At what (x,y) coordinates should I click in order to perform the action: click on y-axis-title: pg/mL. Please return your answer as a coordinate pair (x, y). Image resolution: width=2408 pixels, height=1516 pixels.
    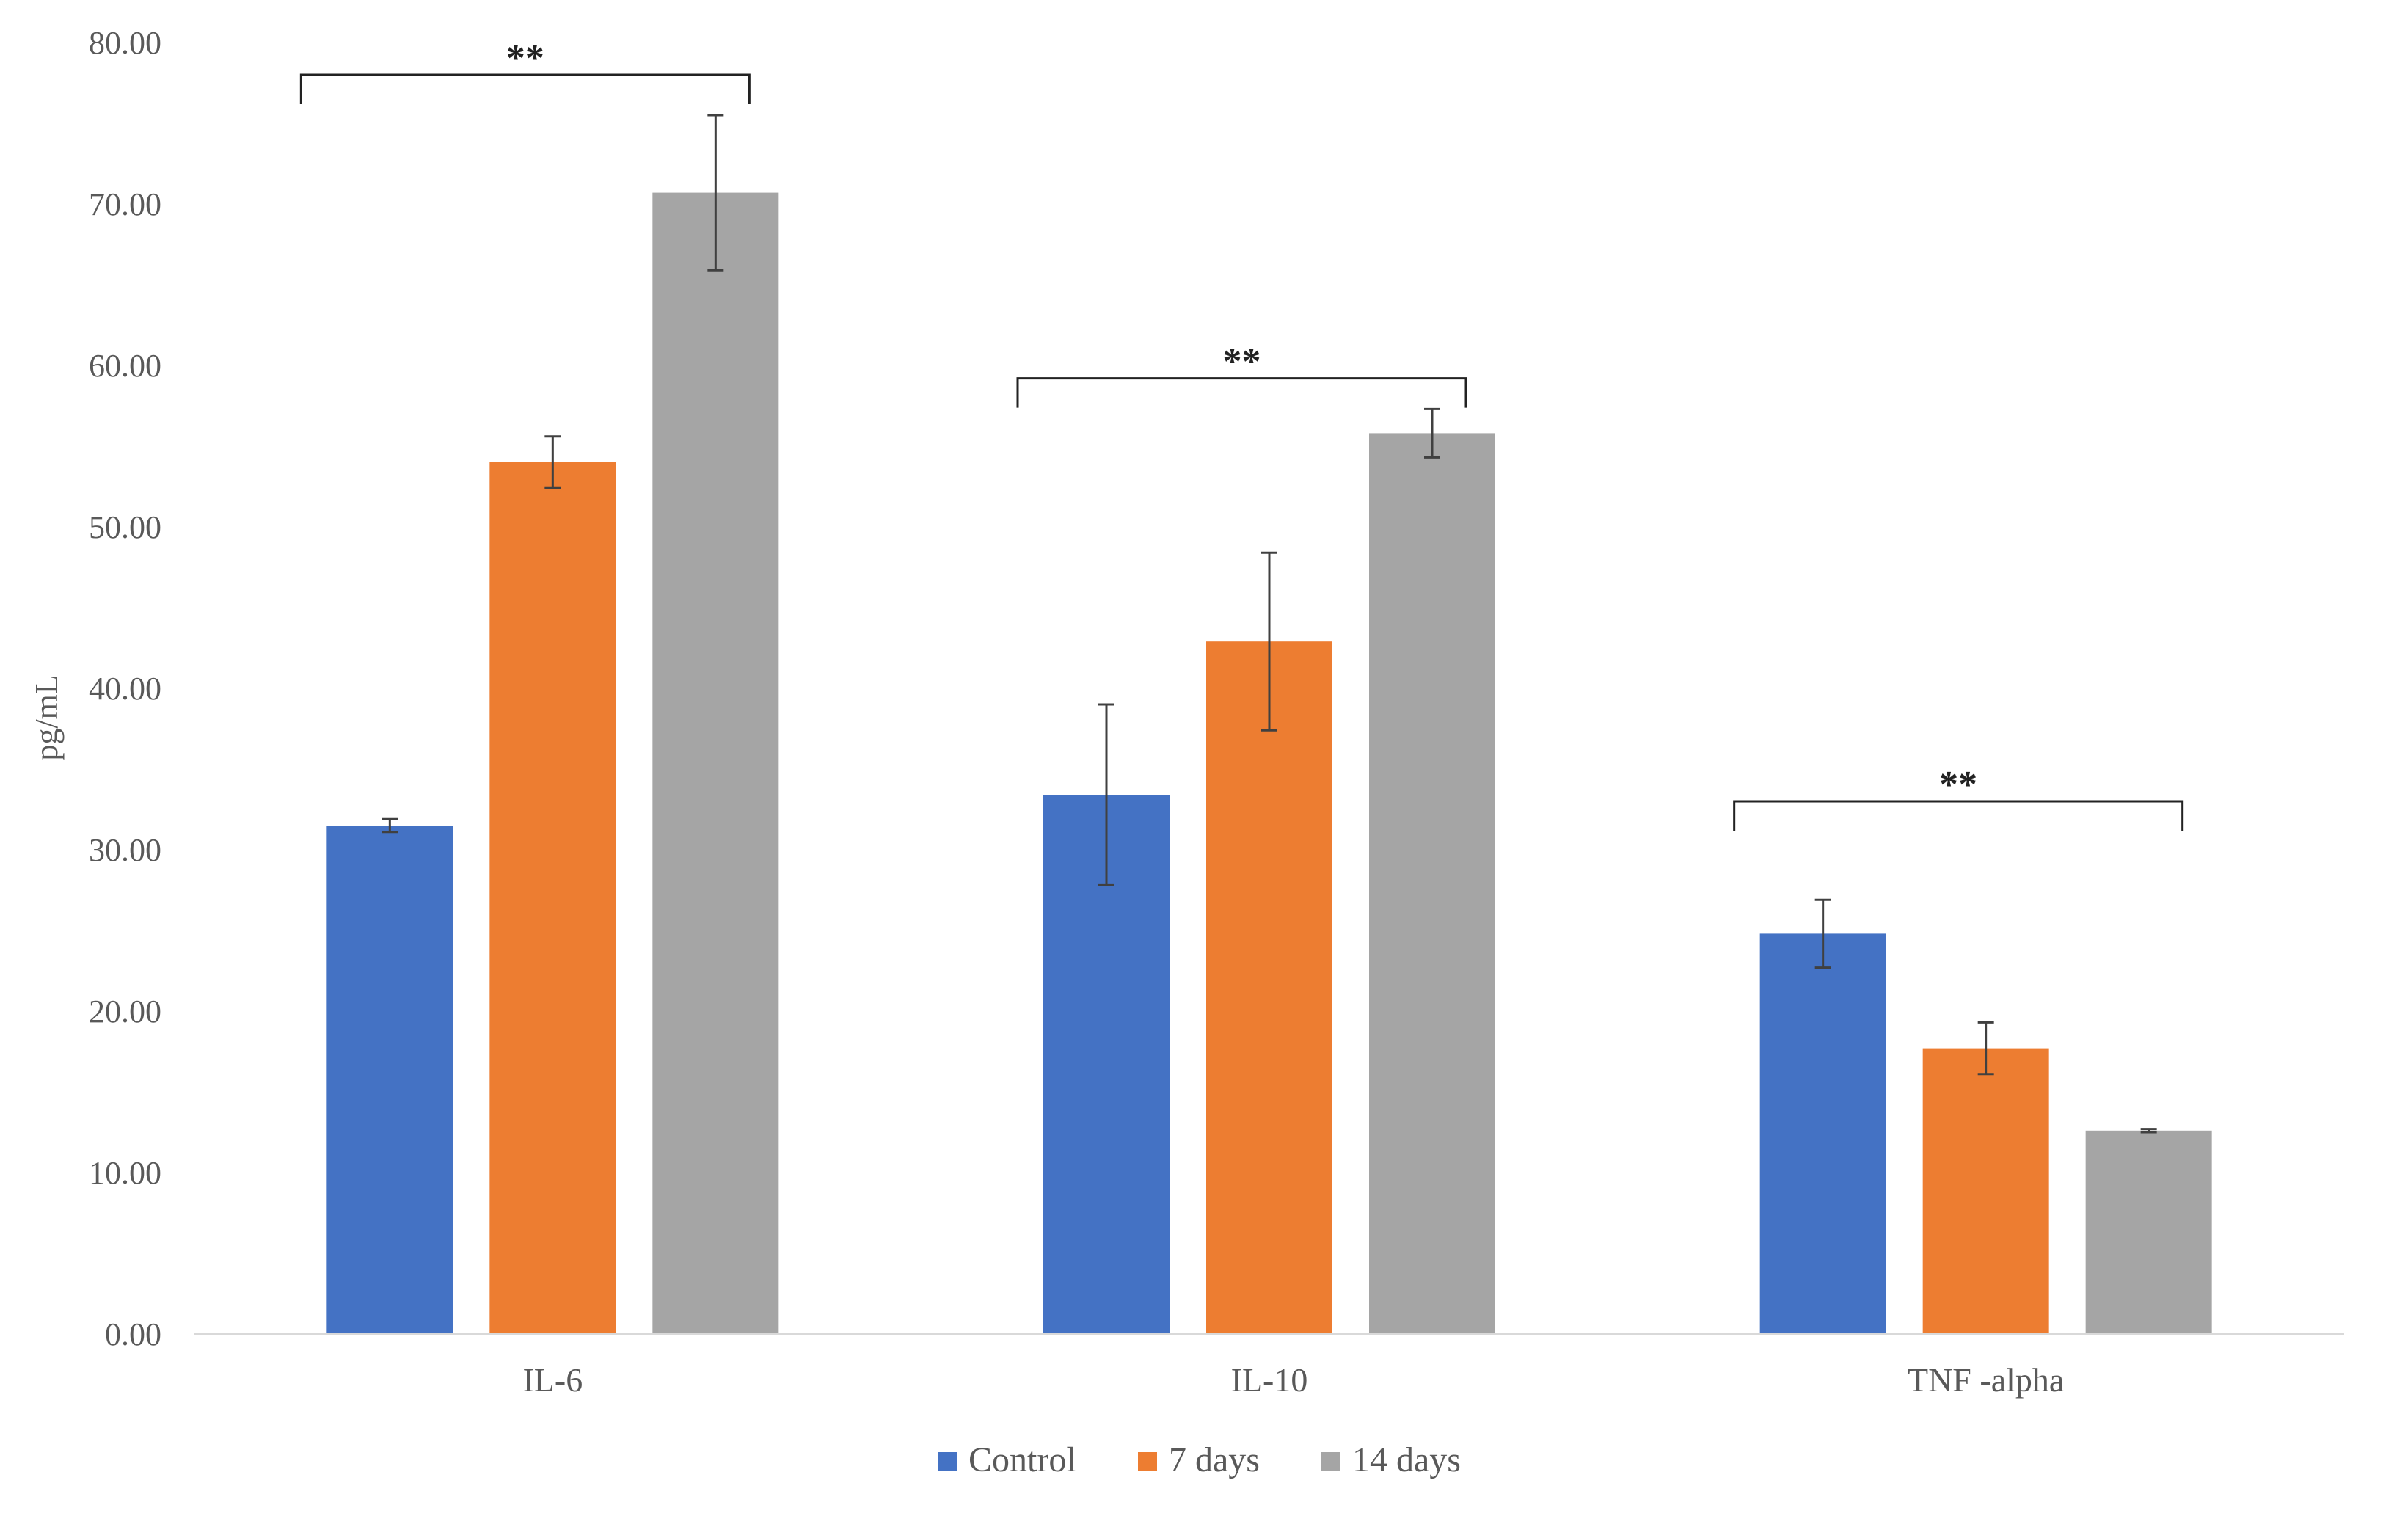
    Looking at the image, I should click on (47, 717).